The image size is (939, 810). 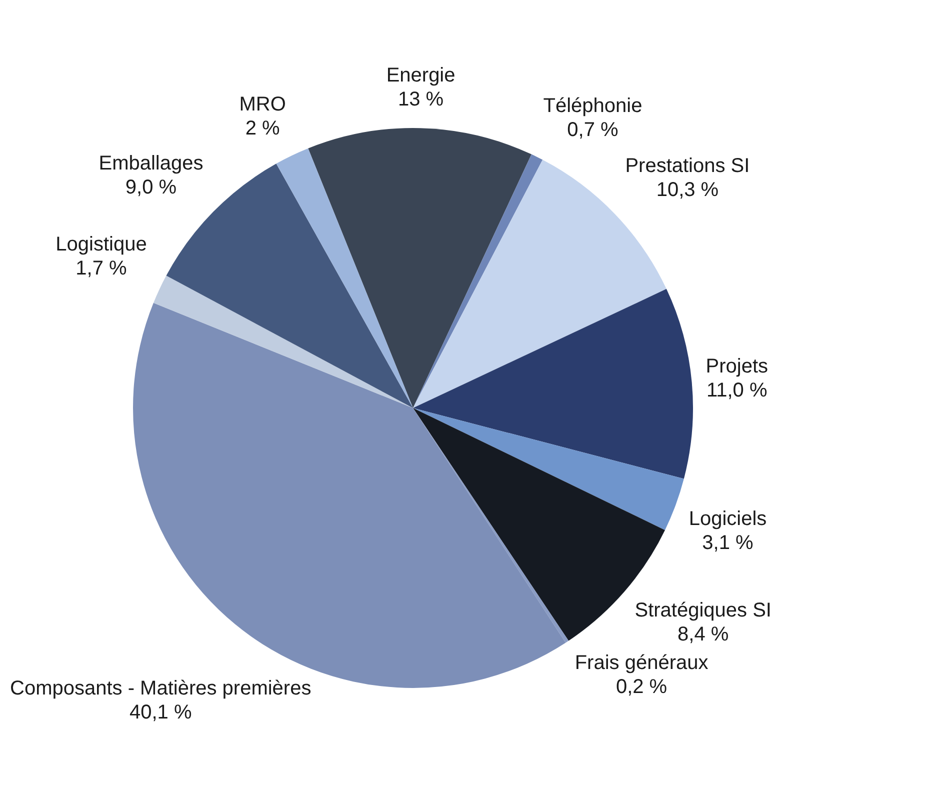 What do you see at coordinates (151, 187) in the screenshot?
I see `data-label: 9,0 %` at bounding box center [151, 187].